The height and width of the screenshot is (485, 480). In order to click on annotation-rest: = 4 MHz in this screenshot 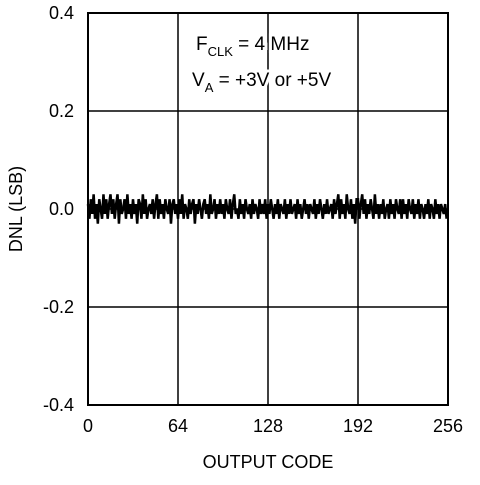, I will do `click(271, 44)`.